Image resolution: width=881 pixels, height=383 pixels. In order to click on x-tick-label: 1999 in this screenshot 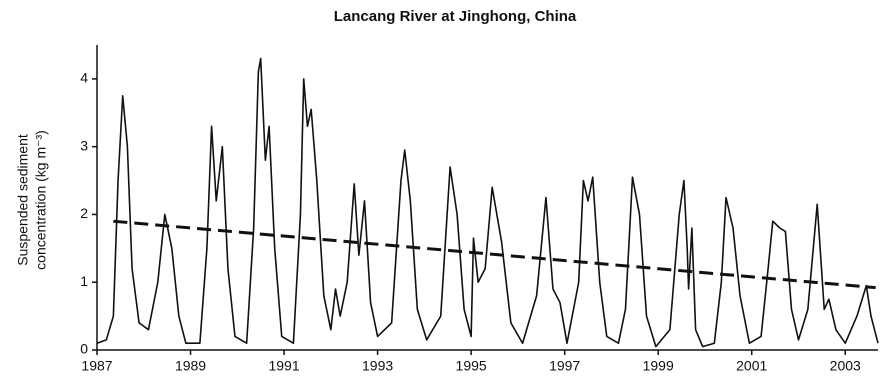, I will do `click(658, 366)`.